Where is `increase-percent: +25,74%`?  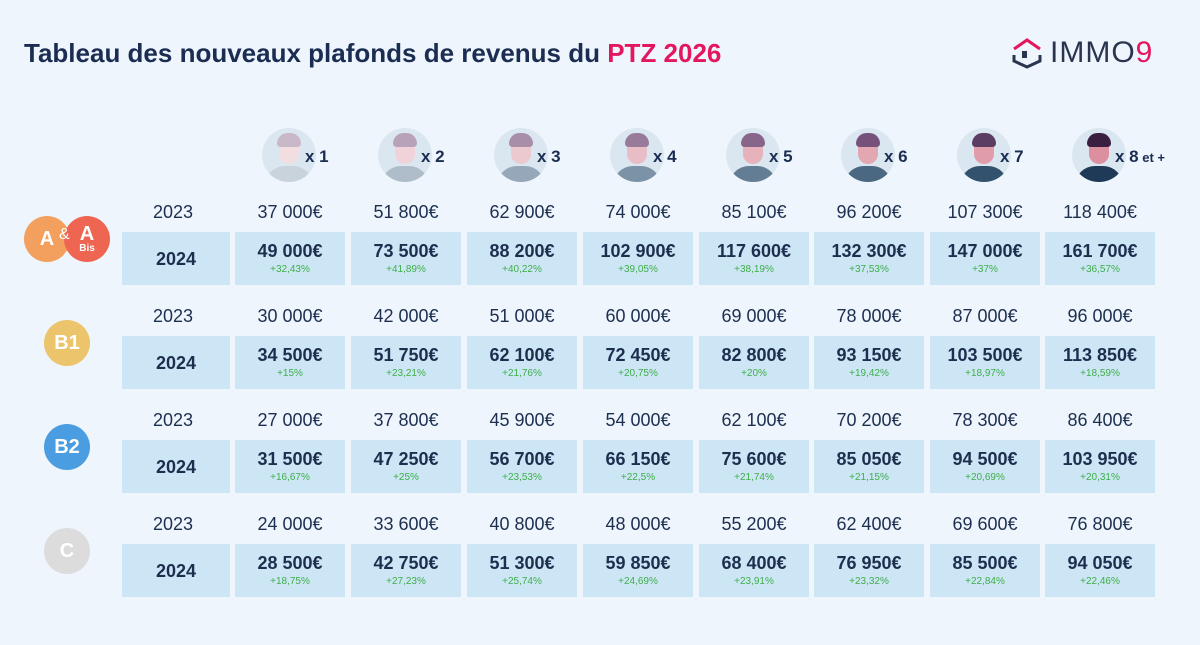
increase-percent: +25,74% is located at coordinates (522, 581).